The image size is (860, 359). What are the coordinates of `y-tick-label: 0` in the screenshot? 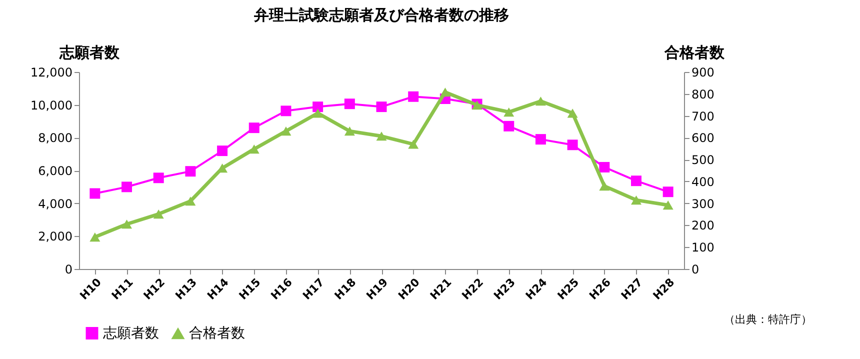 It's located at (68, 269).